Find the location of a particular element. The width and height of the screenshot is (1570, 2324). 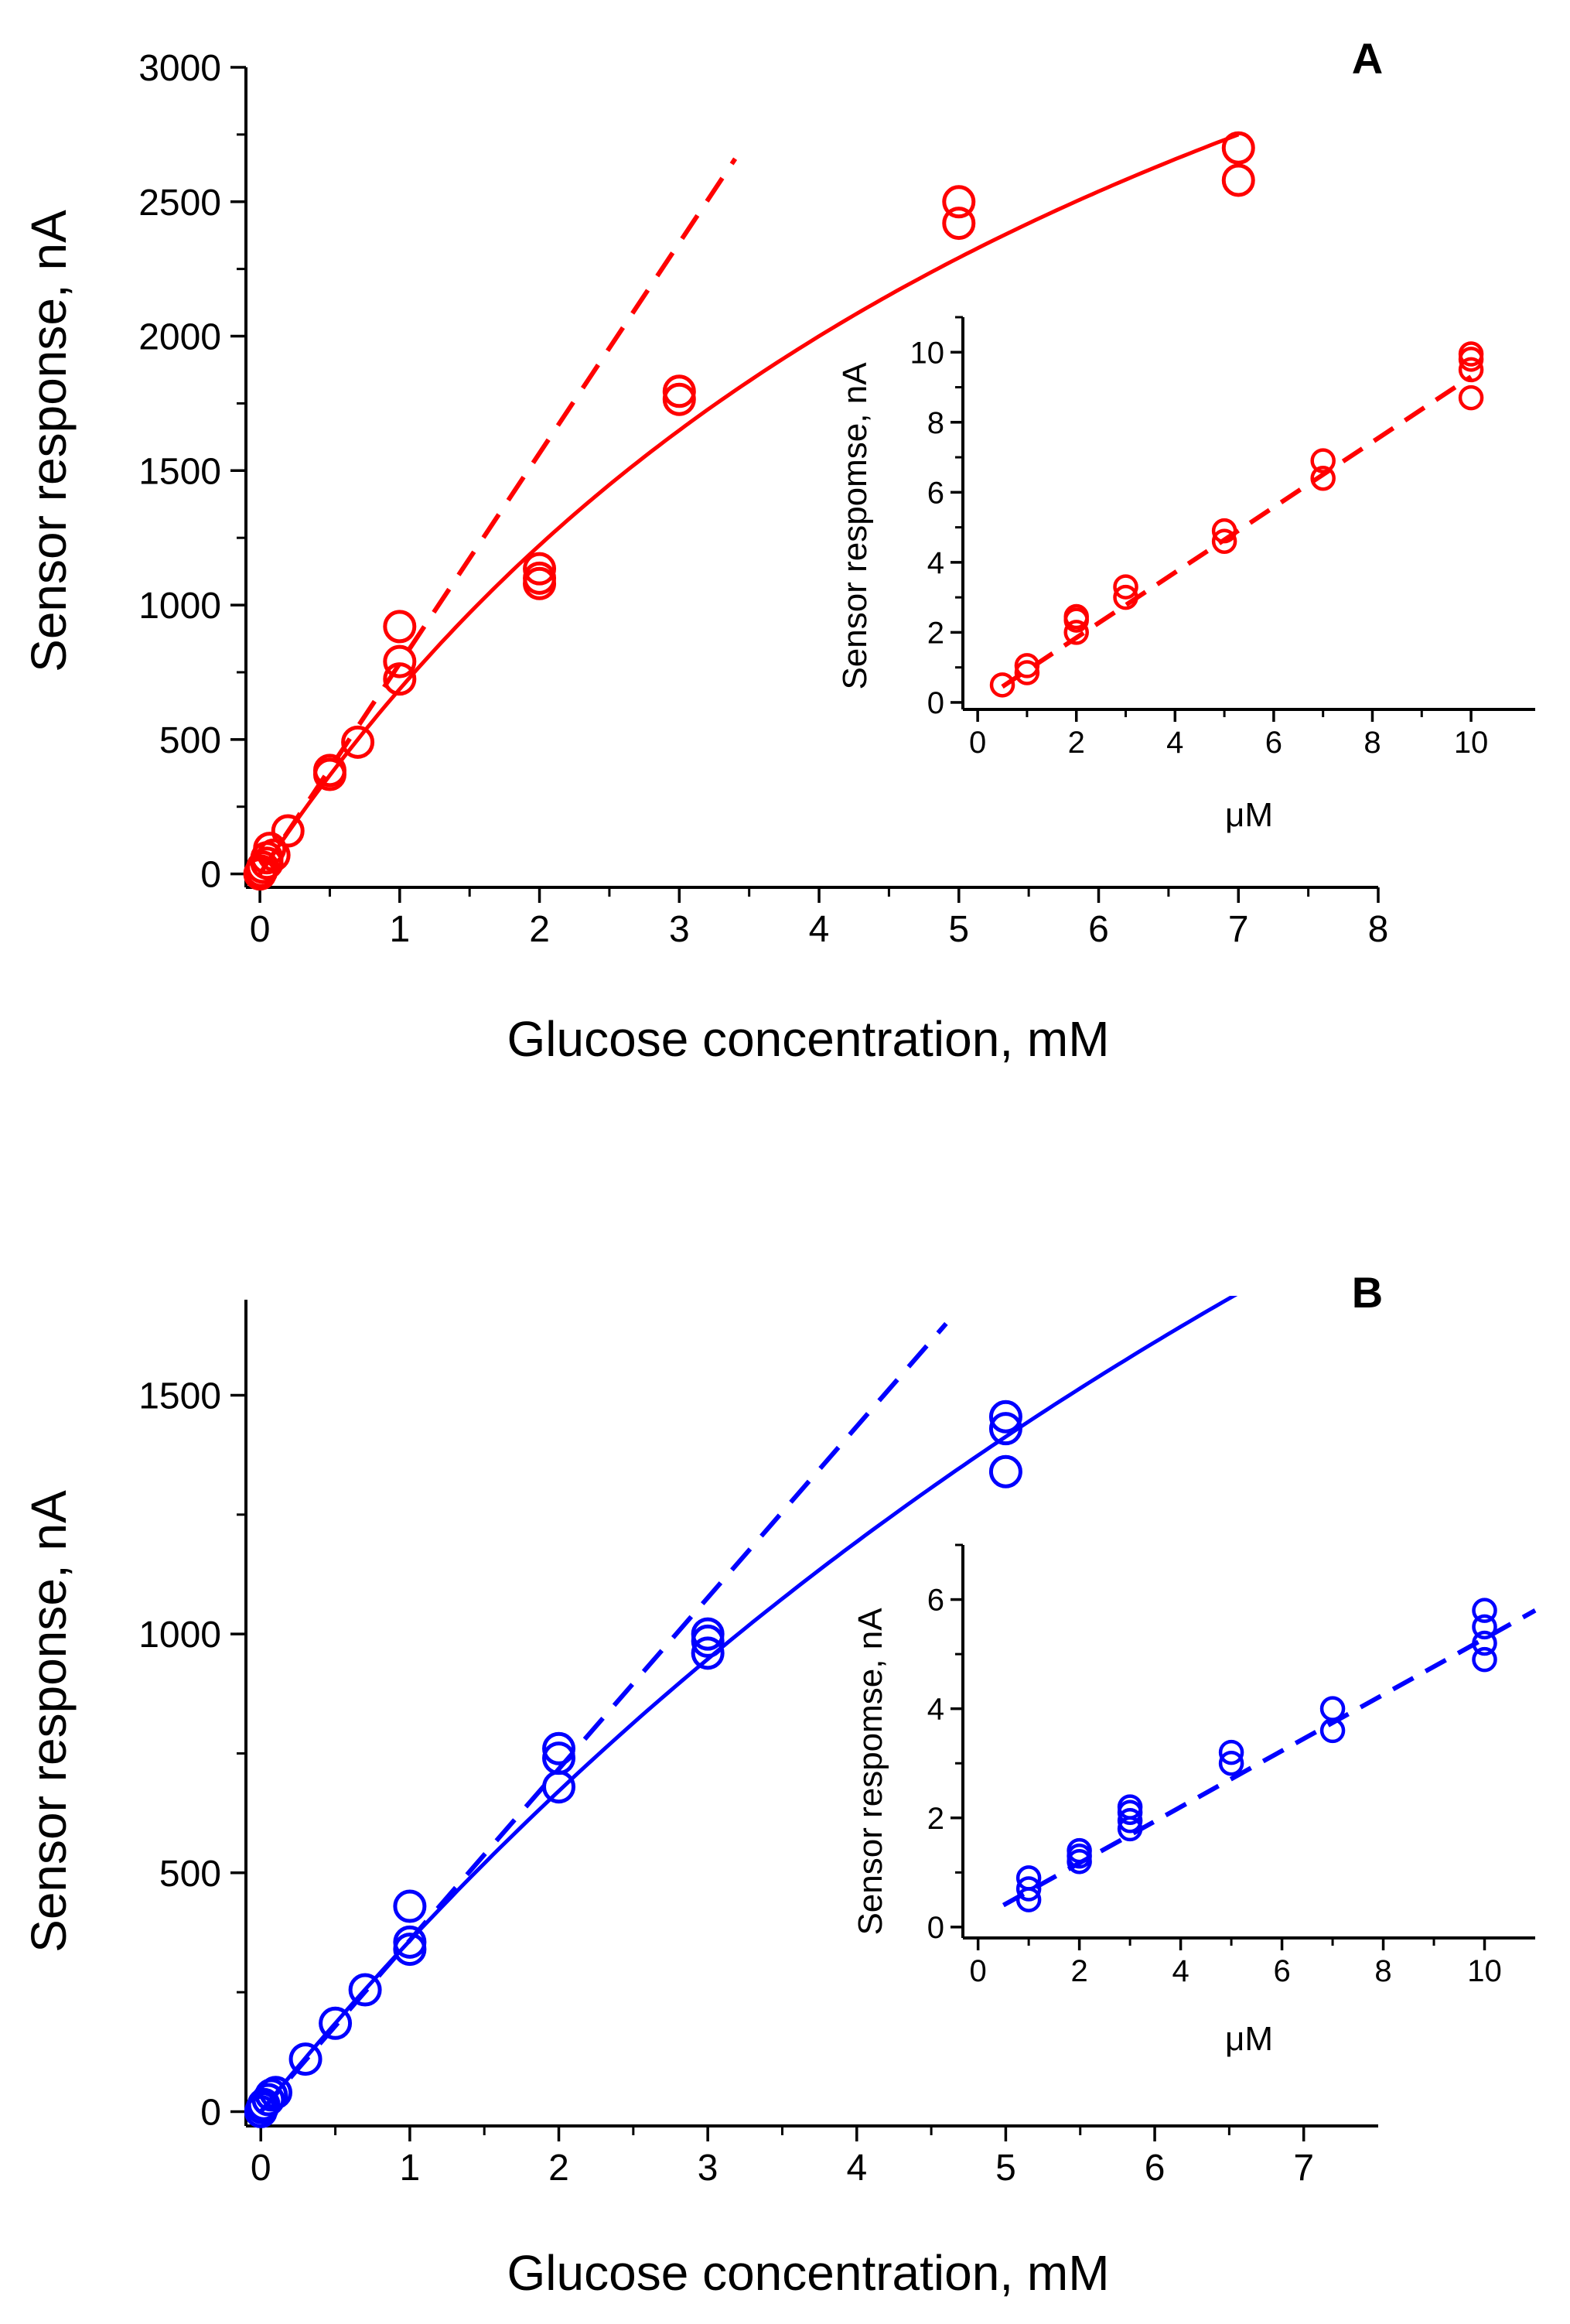

inset-a-x-tick-label: 2 is located at coordinates (1076, 743).